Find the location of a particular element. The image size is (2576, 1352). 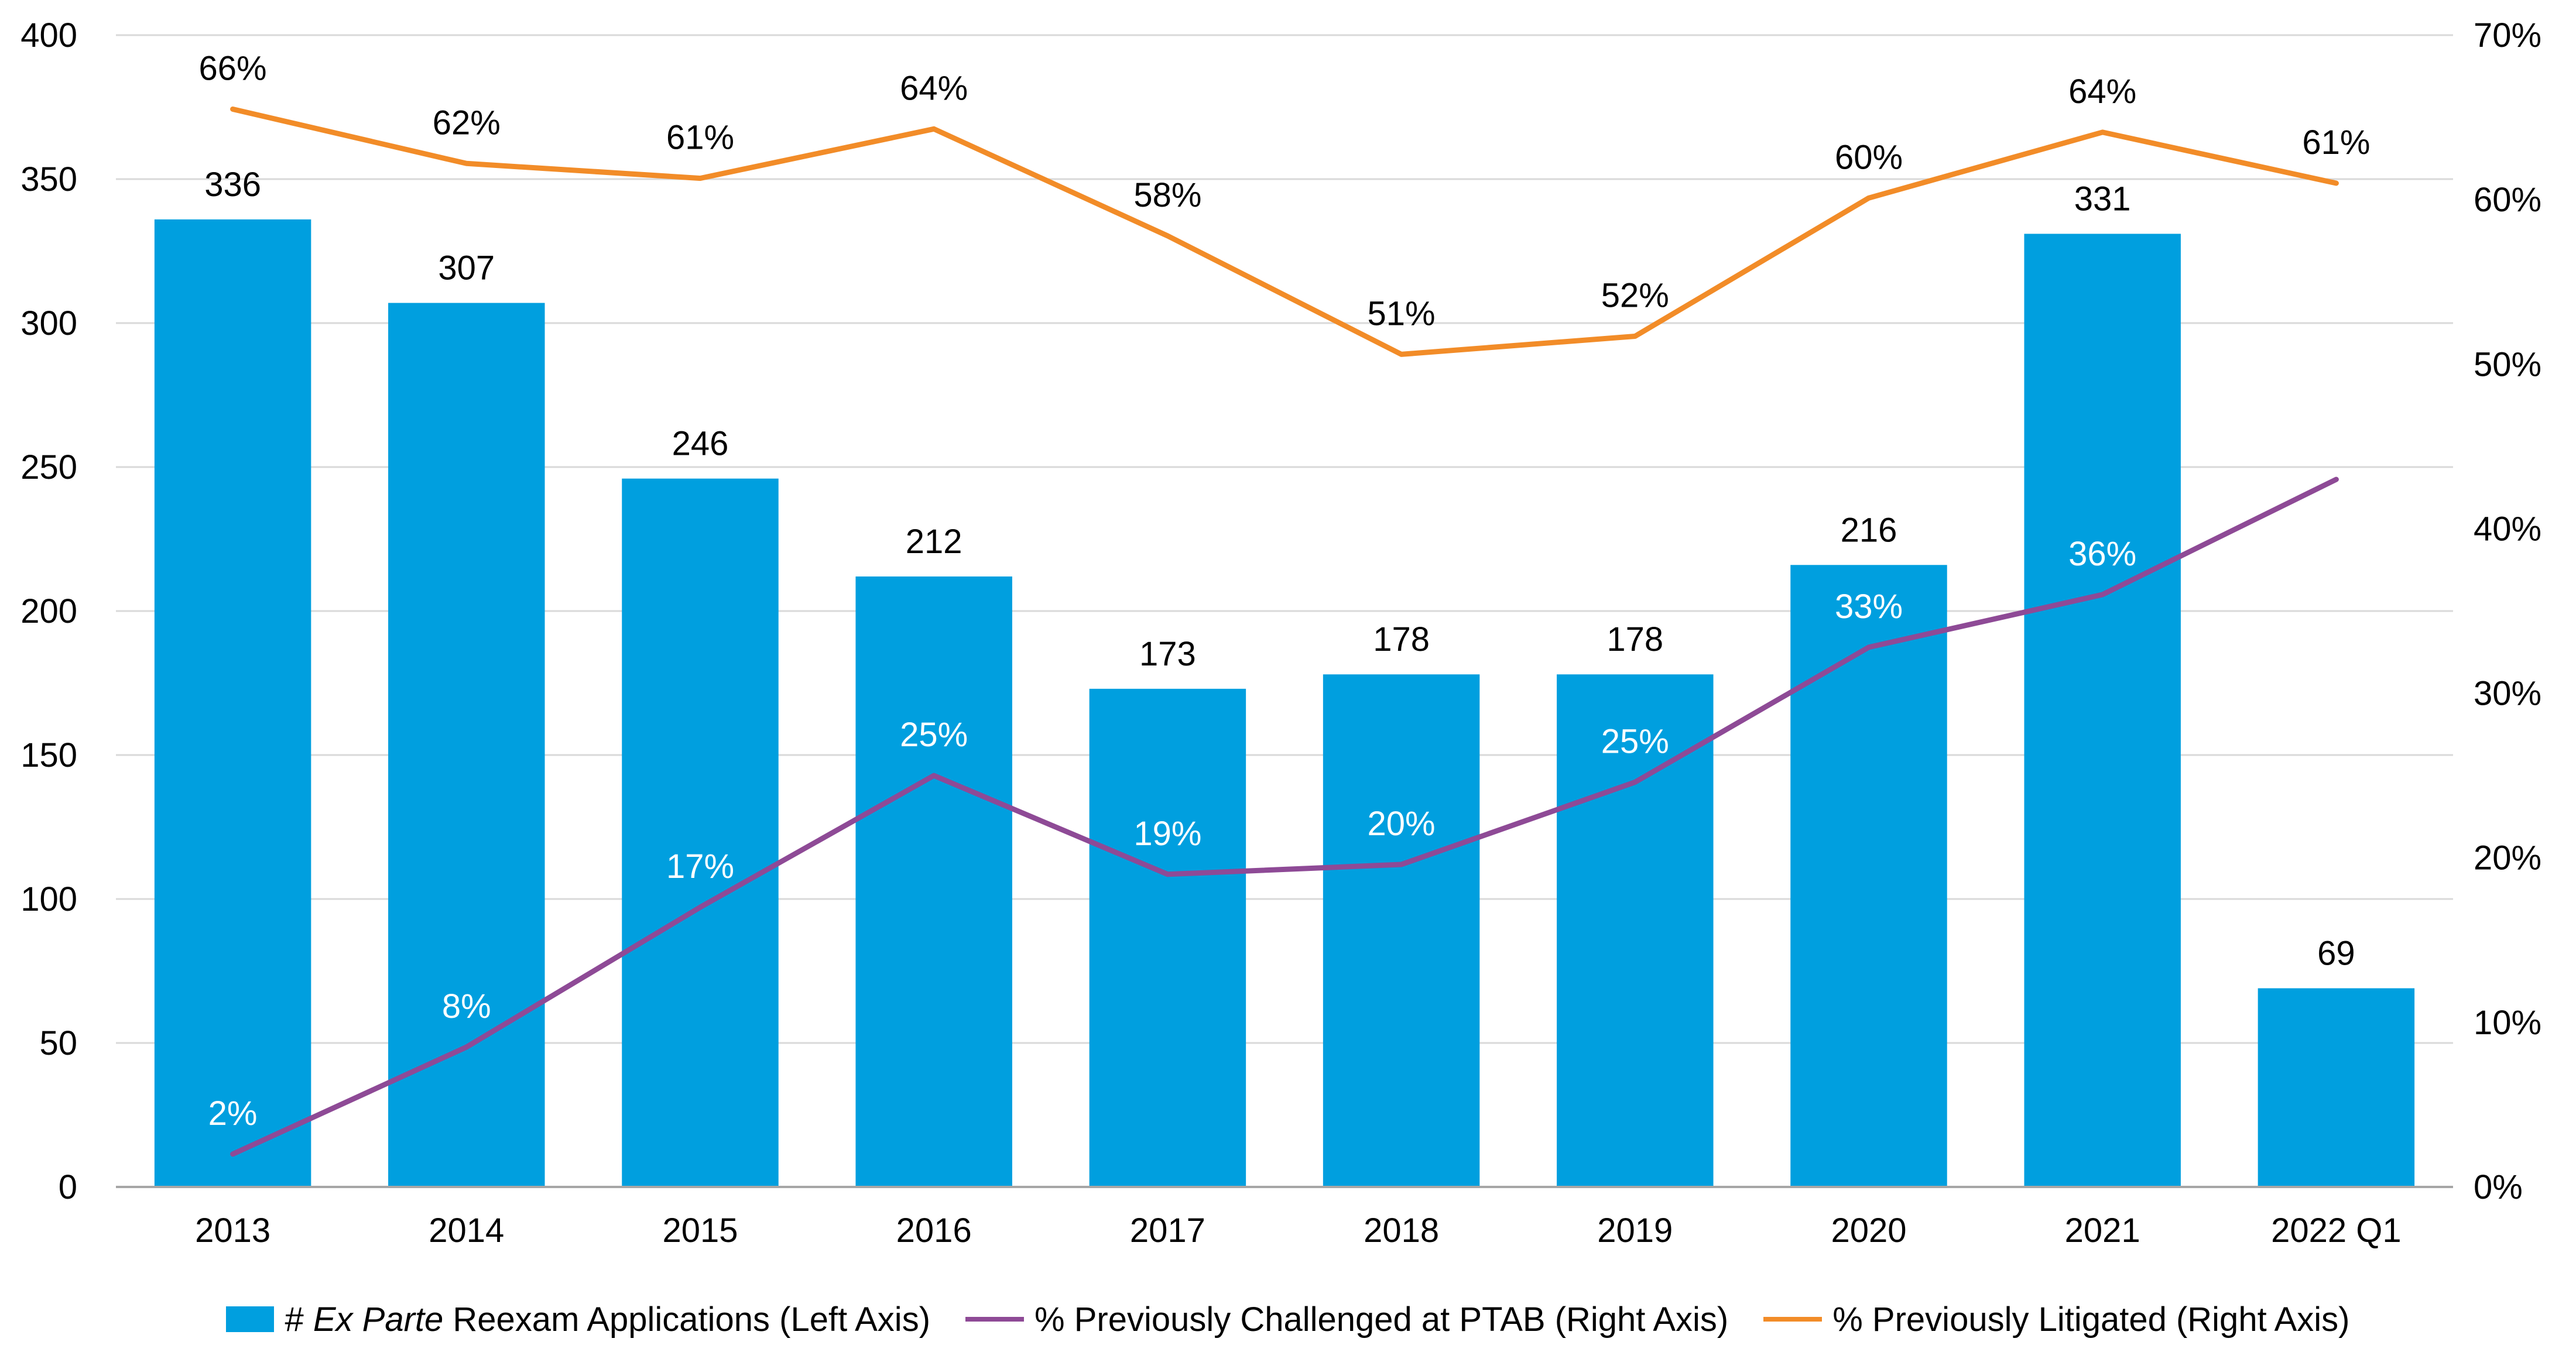

right-tick-label-0: 0% is located at coordinates (2498, 1187).